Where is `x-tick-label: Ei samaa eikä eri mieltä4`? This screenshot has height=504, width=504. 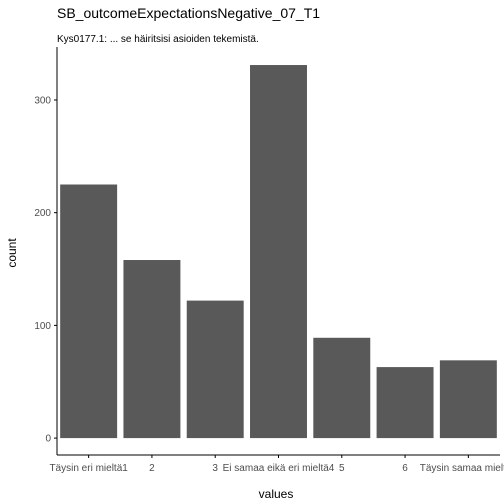 x-tick-label: Ei samaa eikä eri mieltä4 is located at coordinates (279, 468).